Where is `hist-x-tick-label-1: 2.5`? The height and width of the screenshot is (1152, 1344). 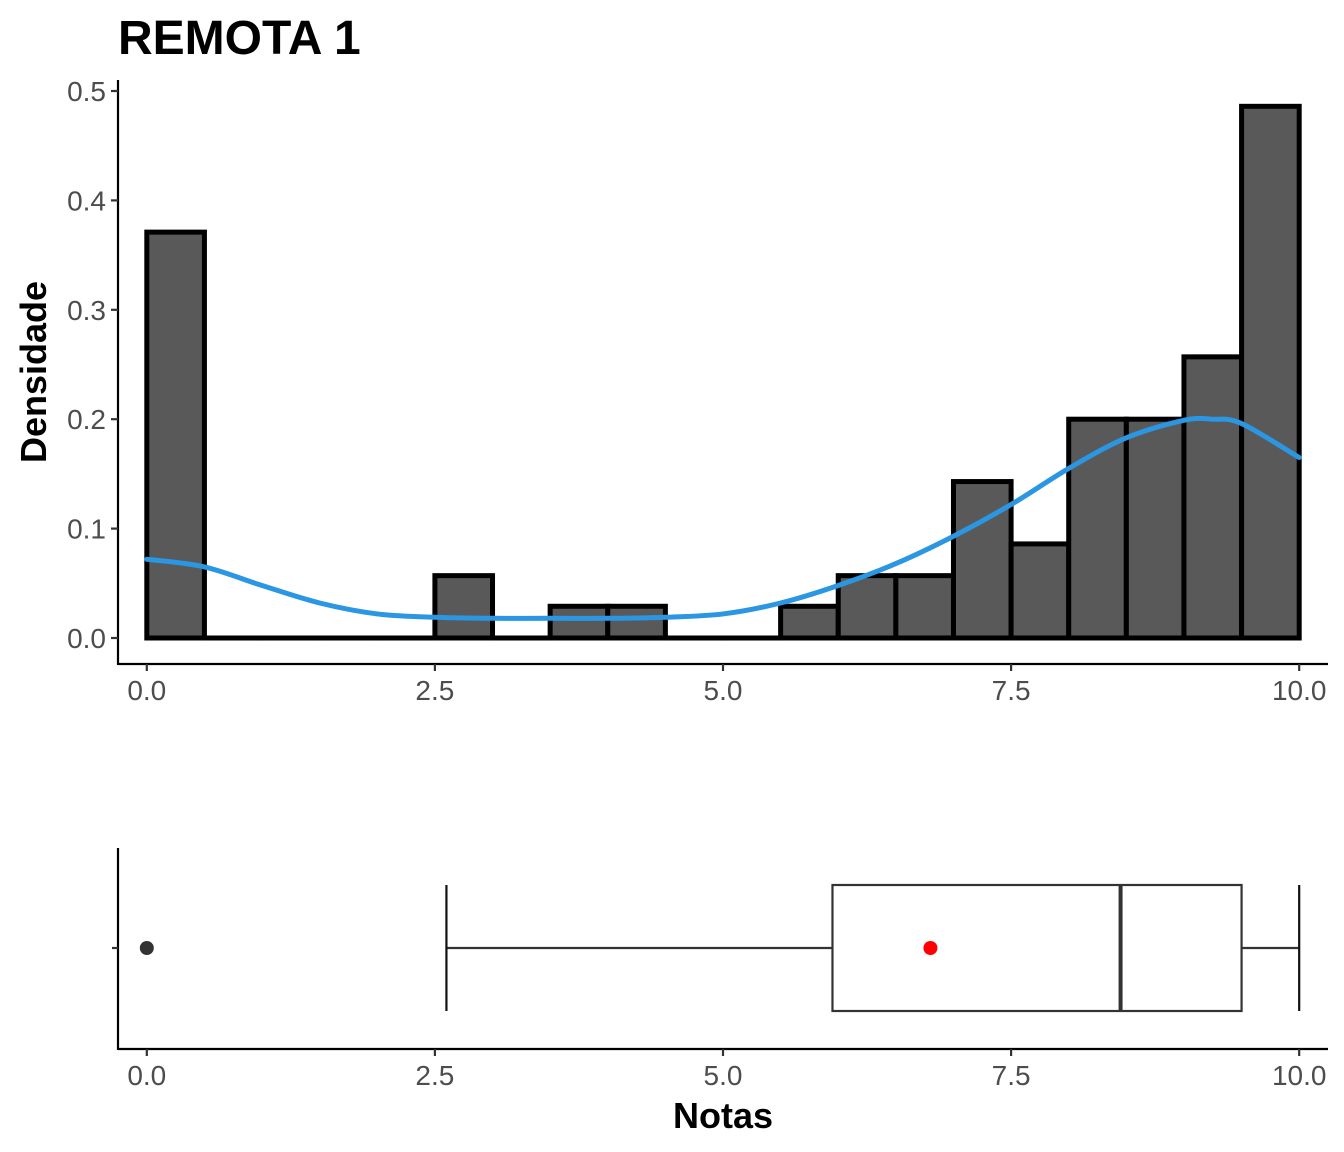
hist-x-tick-label-1: 2.5 is located at coordinates (434, 690).